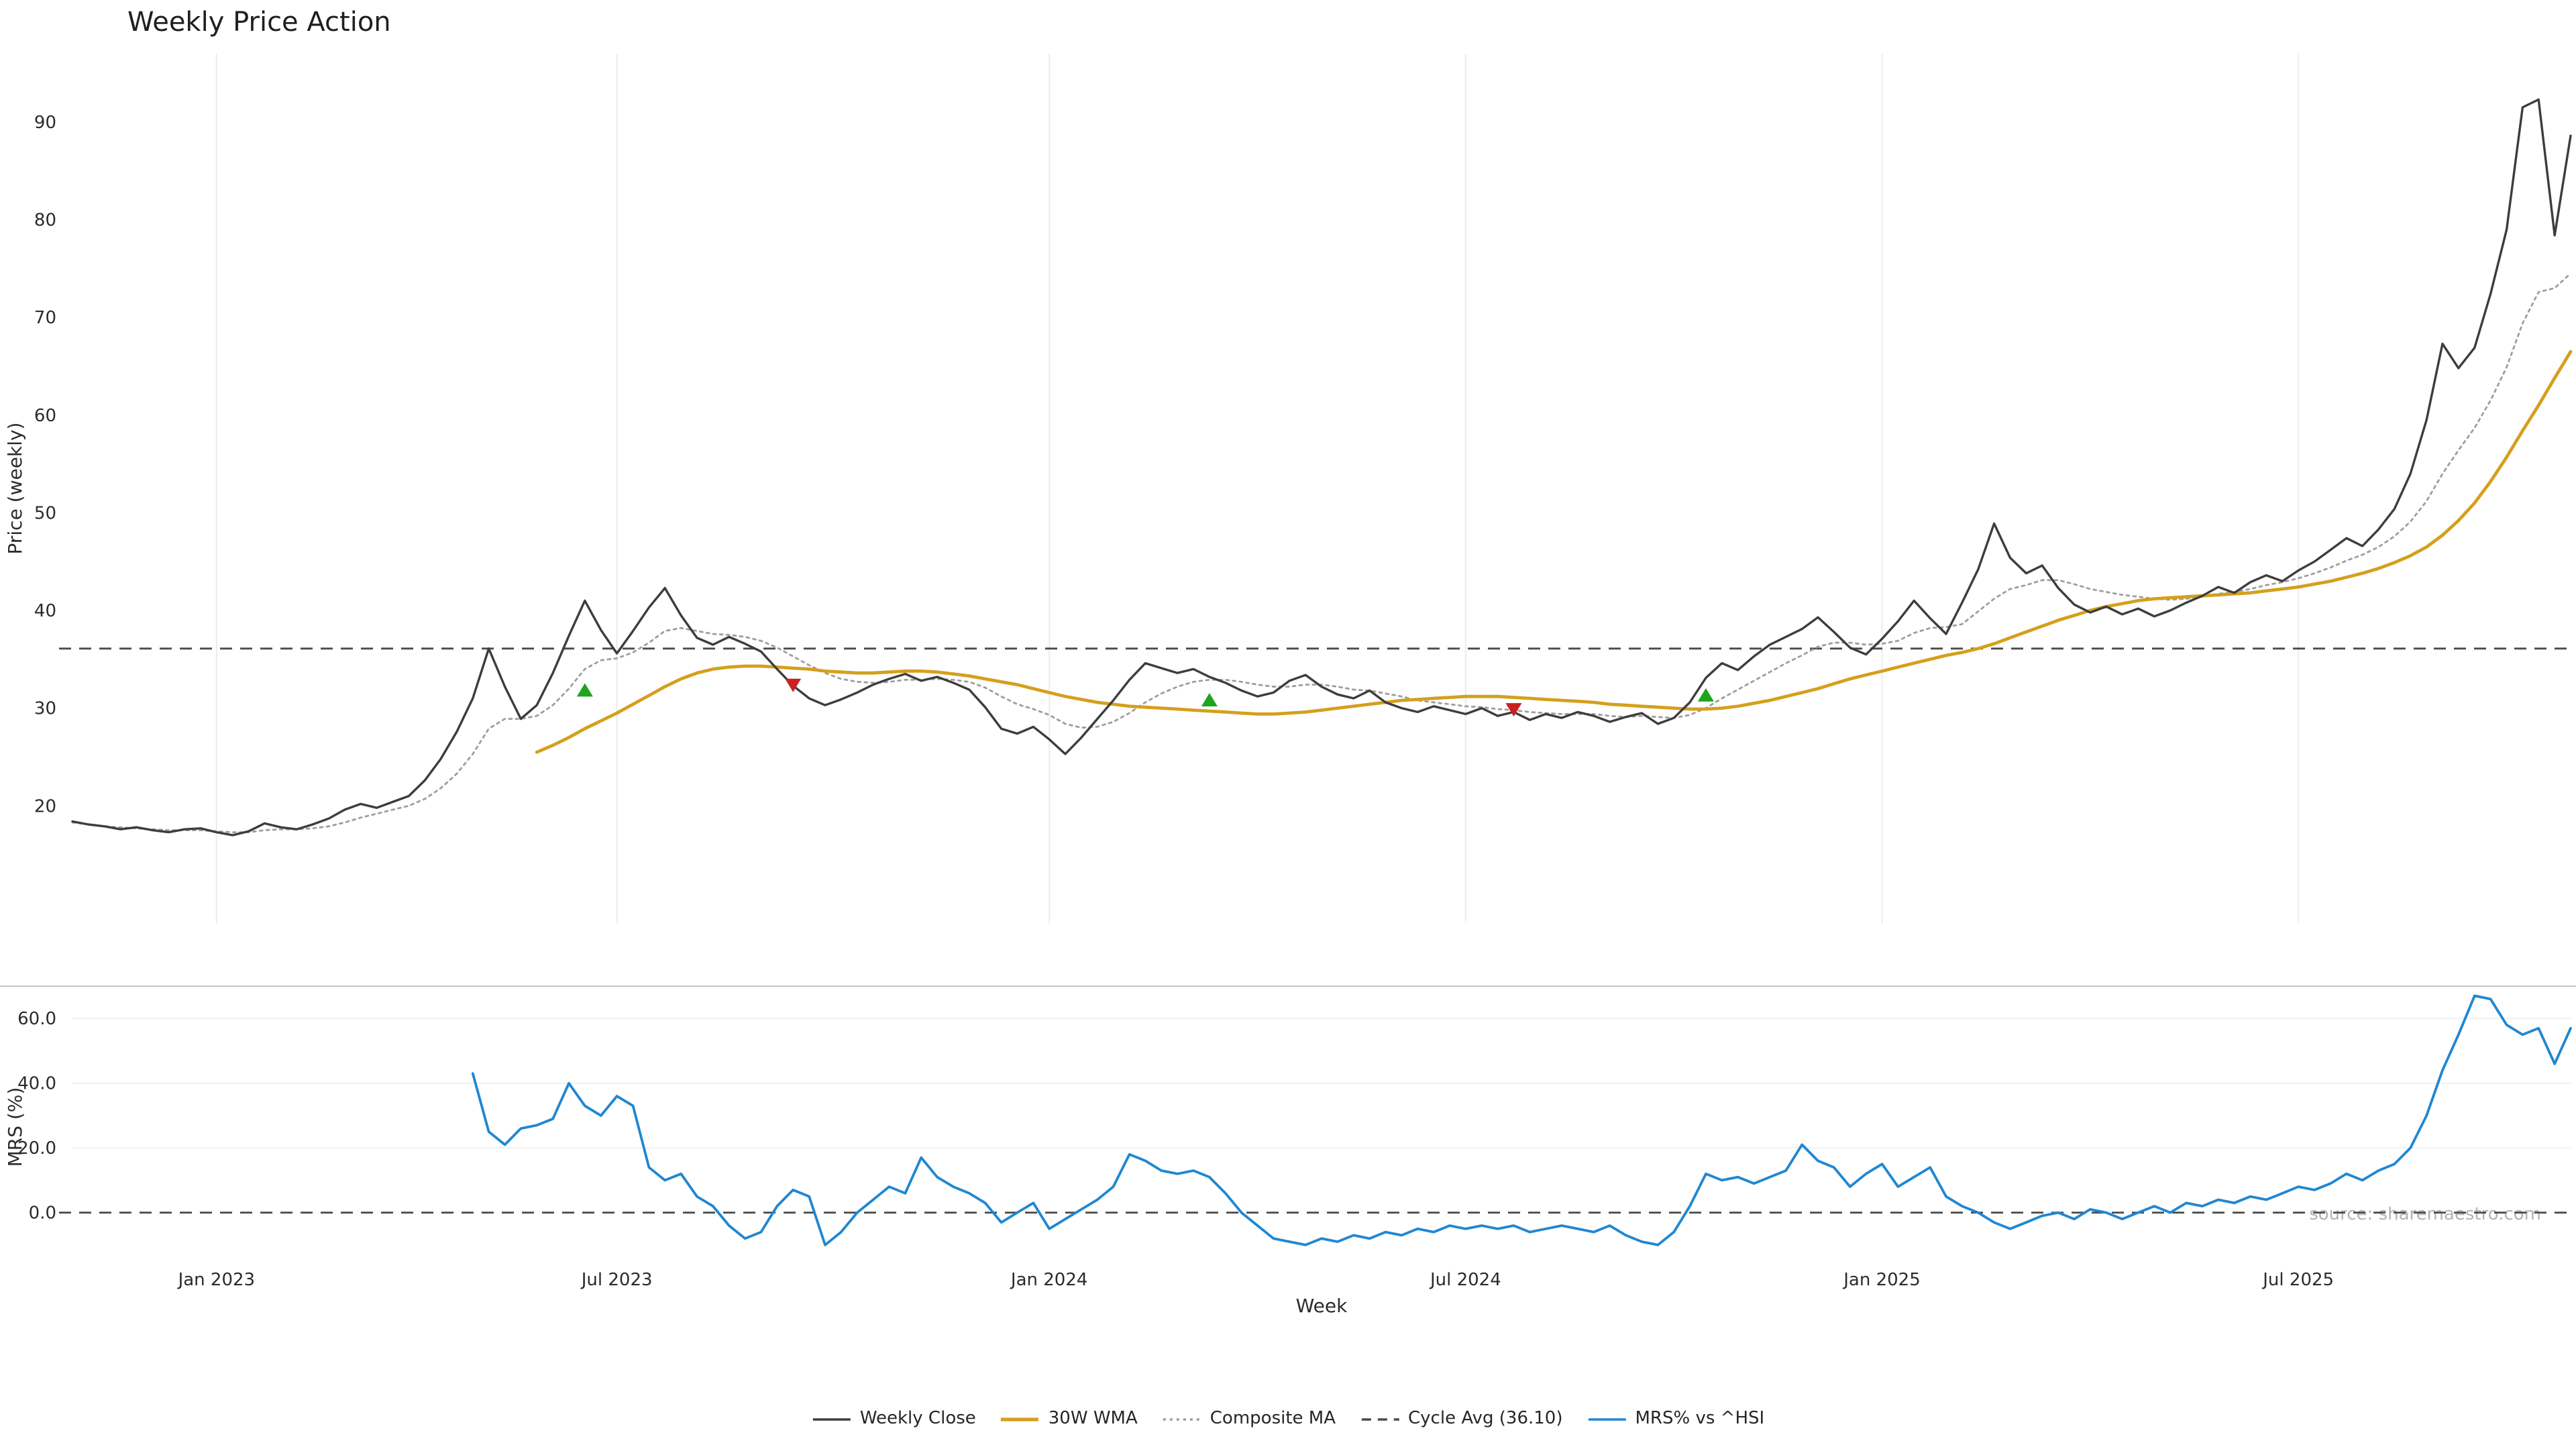 This screenshot has width=2576, height=1449. I want to click on x-tick-label: Jan 2024, so click(1049, 1280).